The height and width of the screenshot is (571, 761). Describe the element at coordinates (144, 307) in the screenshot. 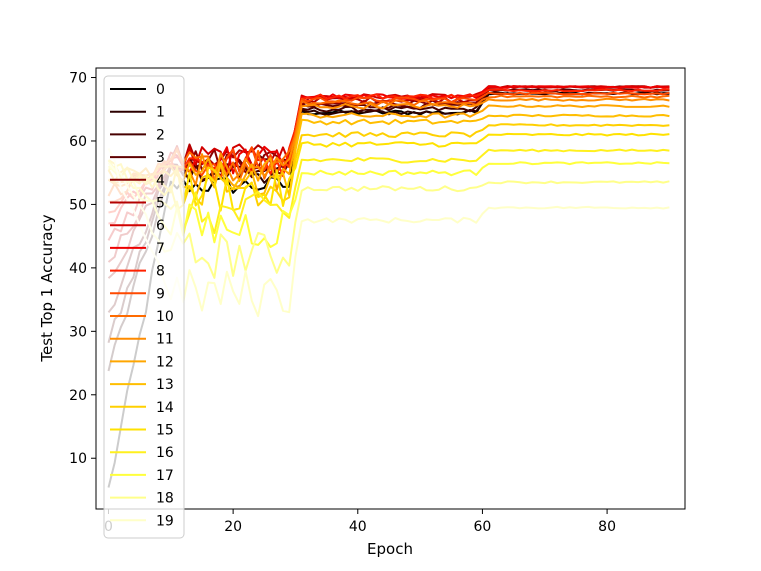

I see `legend-box` at that location.